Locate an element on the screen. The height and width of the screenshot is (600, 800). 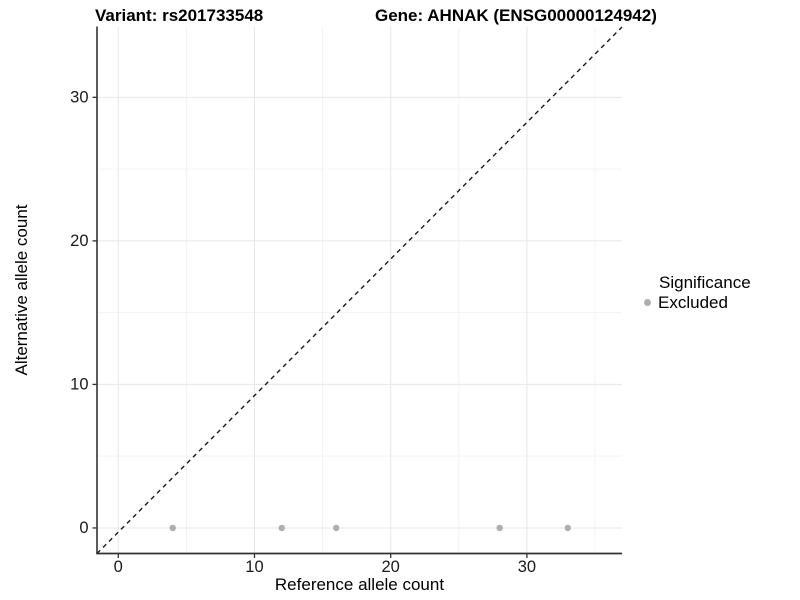
x-tick-label: 0 is located at coordinates (118, 567).